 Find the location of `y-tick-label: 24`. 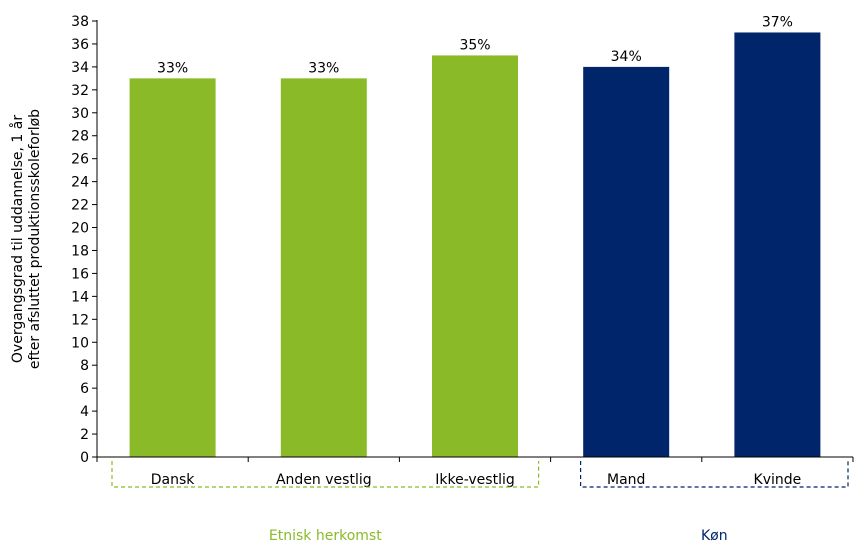

y-tick-label: 24 is located at coordinates (80, 183).